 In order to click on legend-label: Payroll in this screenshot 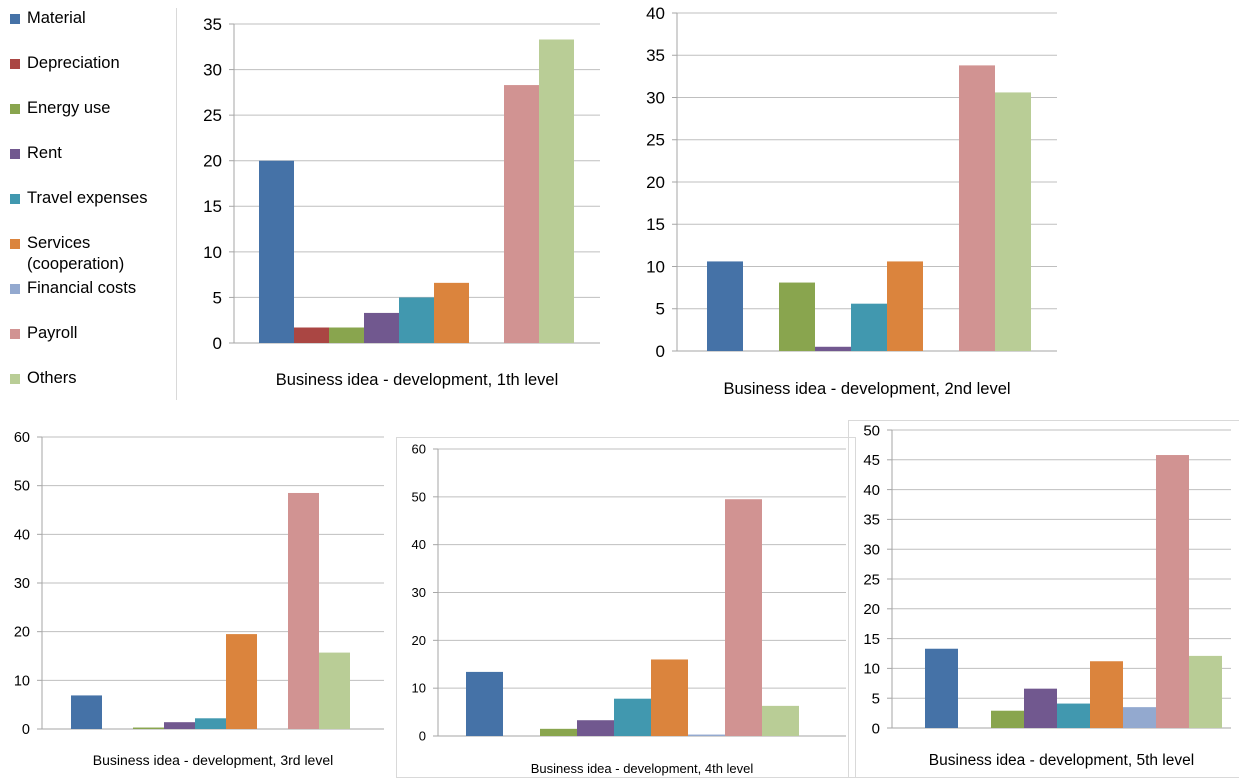, I will do `click(52, 333)`.